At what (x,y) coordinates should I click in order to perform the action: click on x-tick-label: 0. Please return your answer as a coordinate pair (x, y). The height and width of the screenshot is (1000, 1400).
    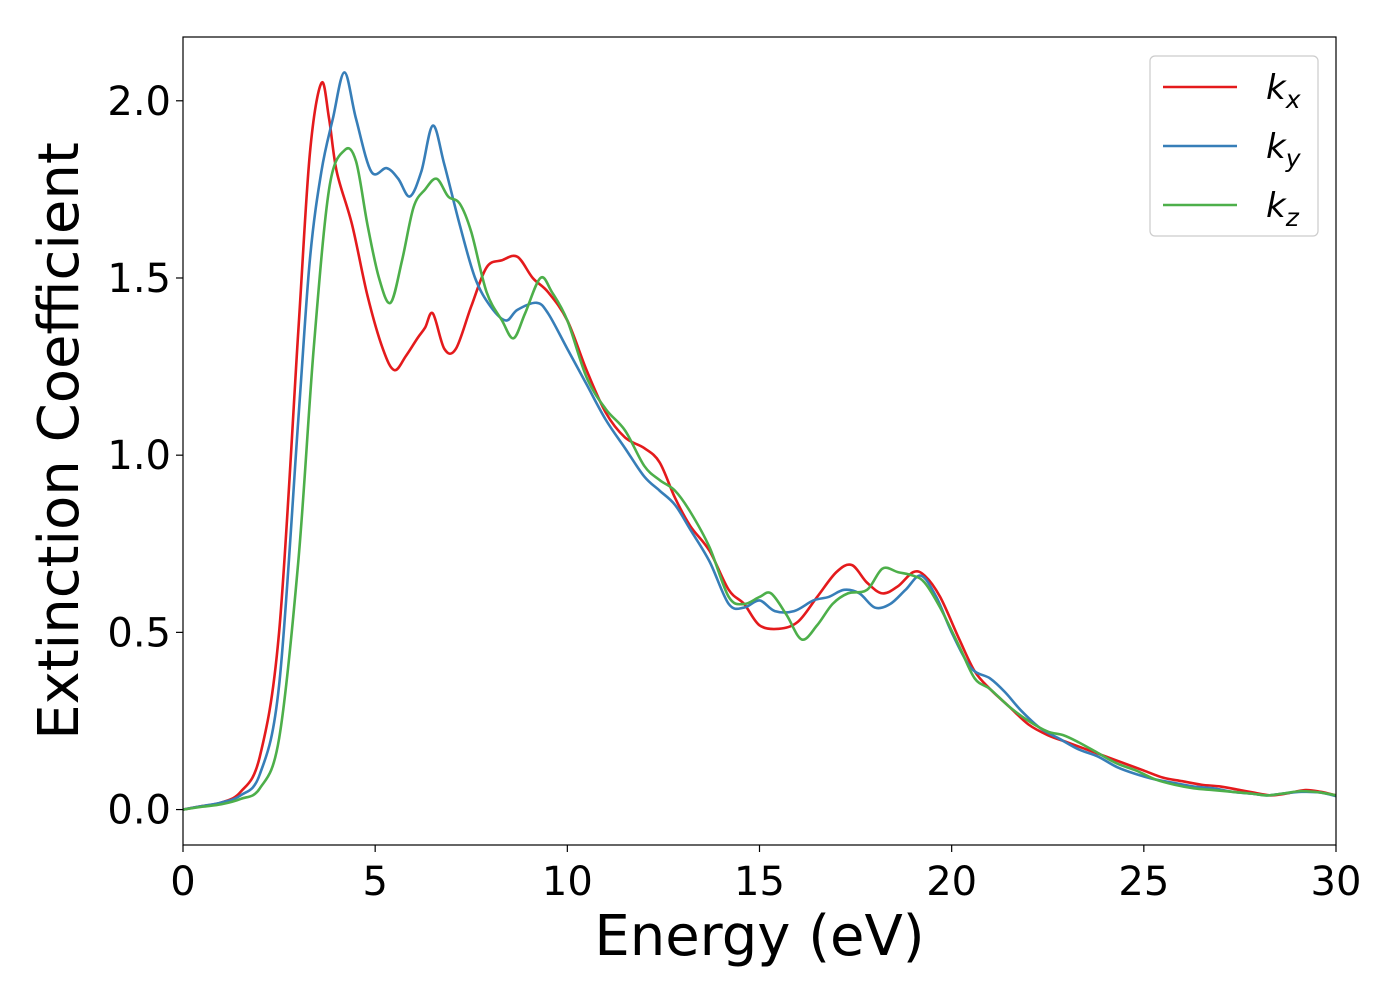
    Looking at the image, I should click on (182, 882).